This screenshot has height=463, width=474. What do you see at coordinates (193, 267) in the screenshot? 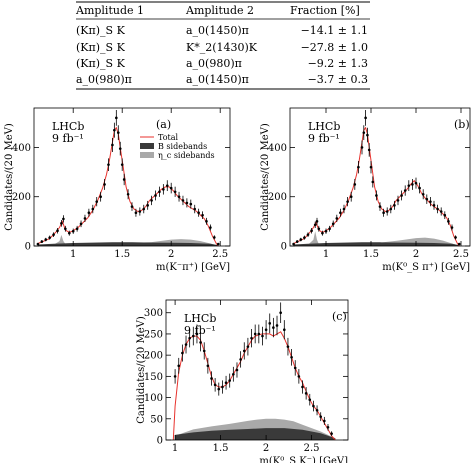
I see `x-axis-title: m(K⁻π⁺) [GeV]` at bounding box center [193, 267].